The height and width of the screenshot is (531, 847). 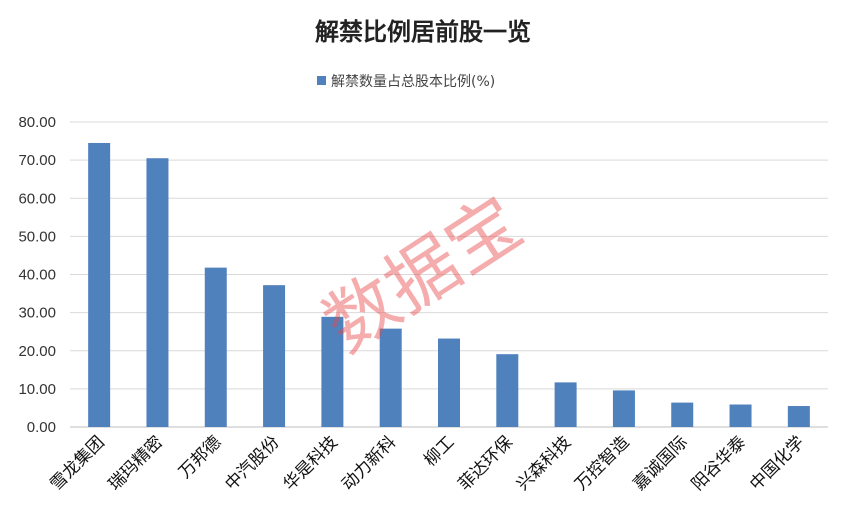 What do you see at coordinates (777, 463) in the screenshot?
I see `x-category-label: 中国化学` at bounding box center [777, 463].